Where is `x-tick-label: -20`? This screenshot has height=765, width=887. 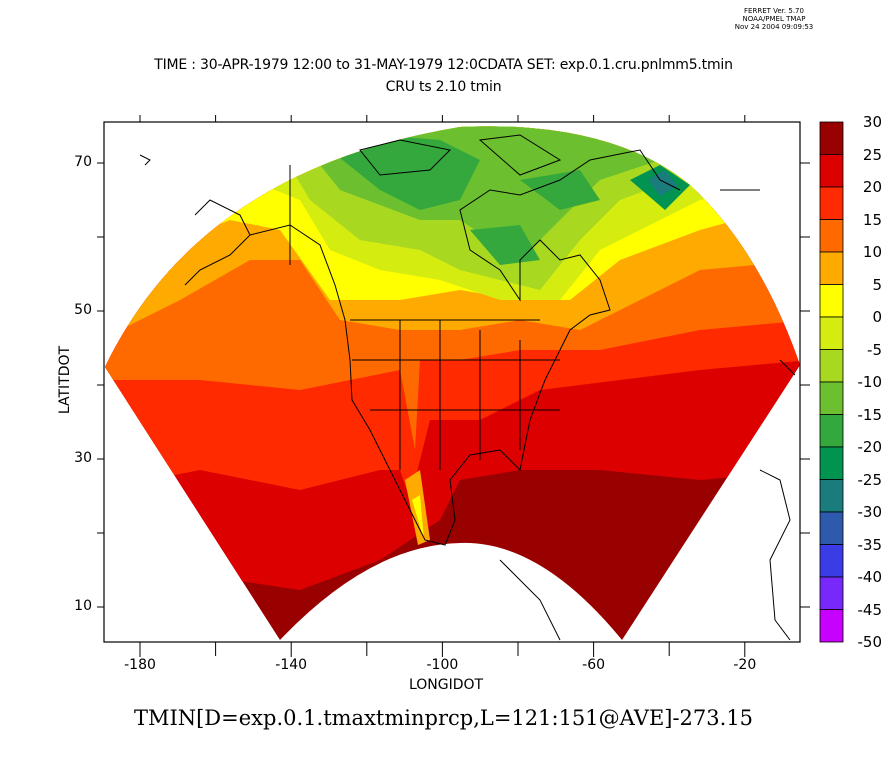 x-tick-label: -20 is located at coordinates (745, 665).